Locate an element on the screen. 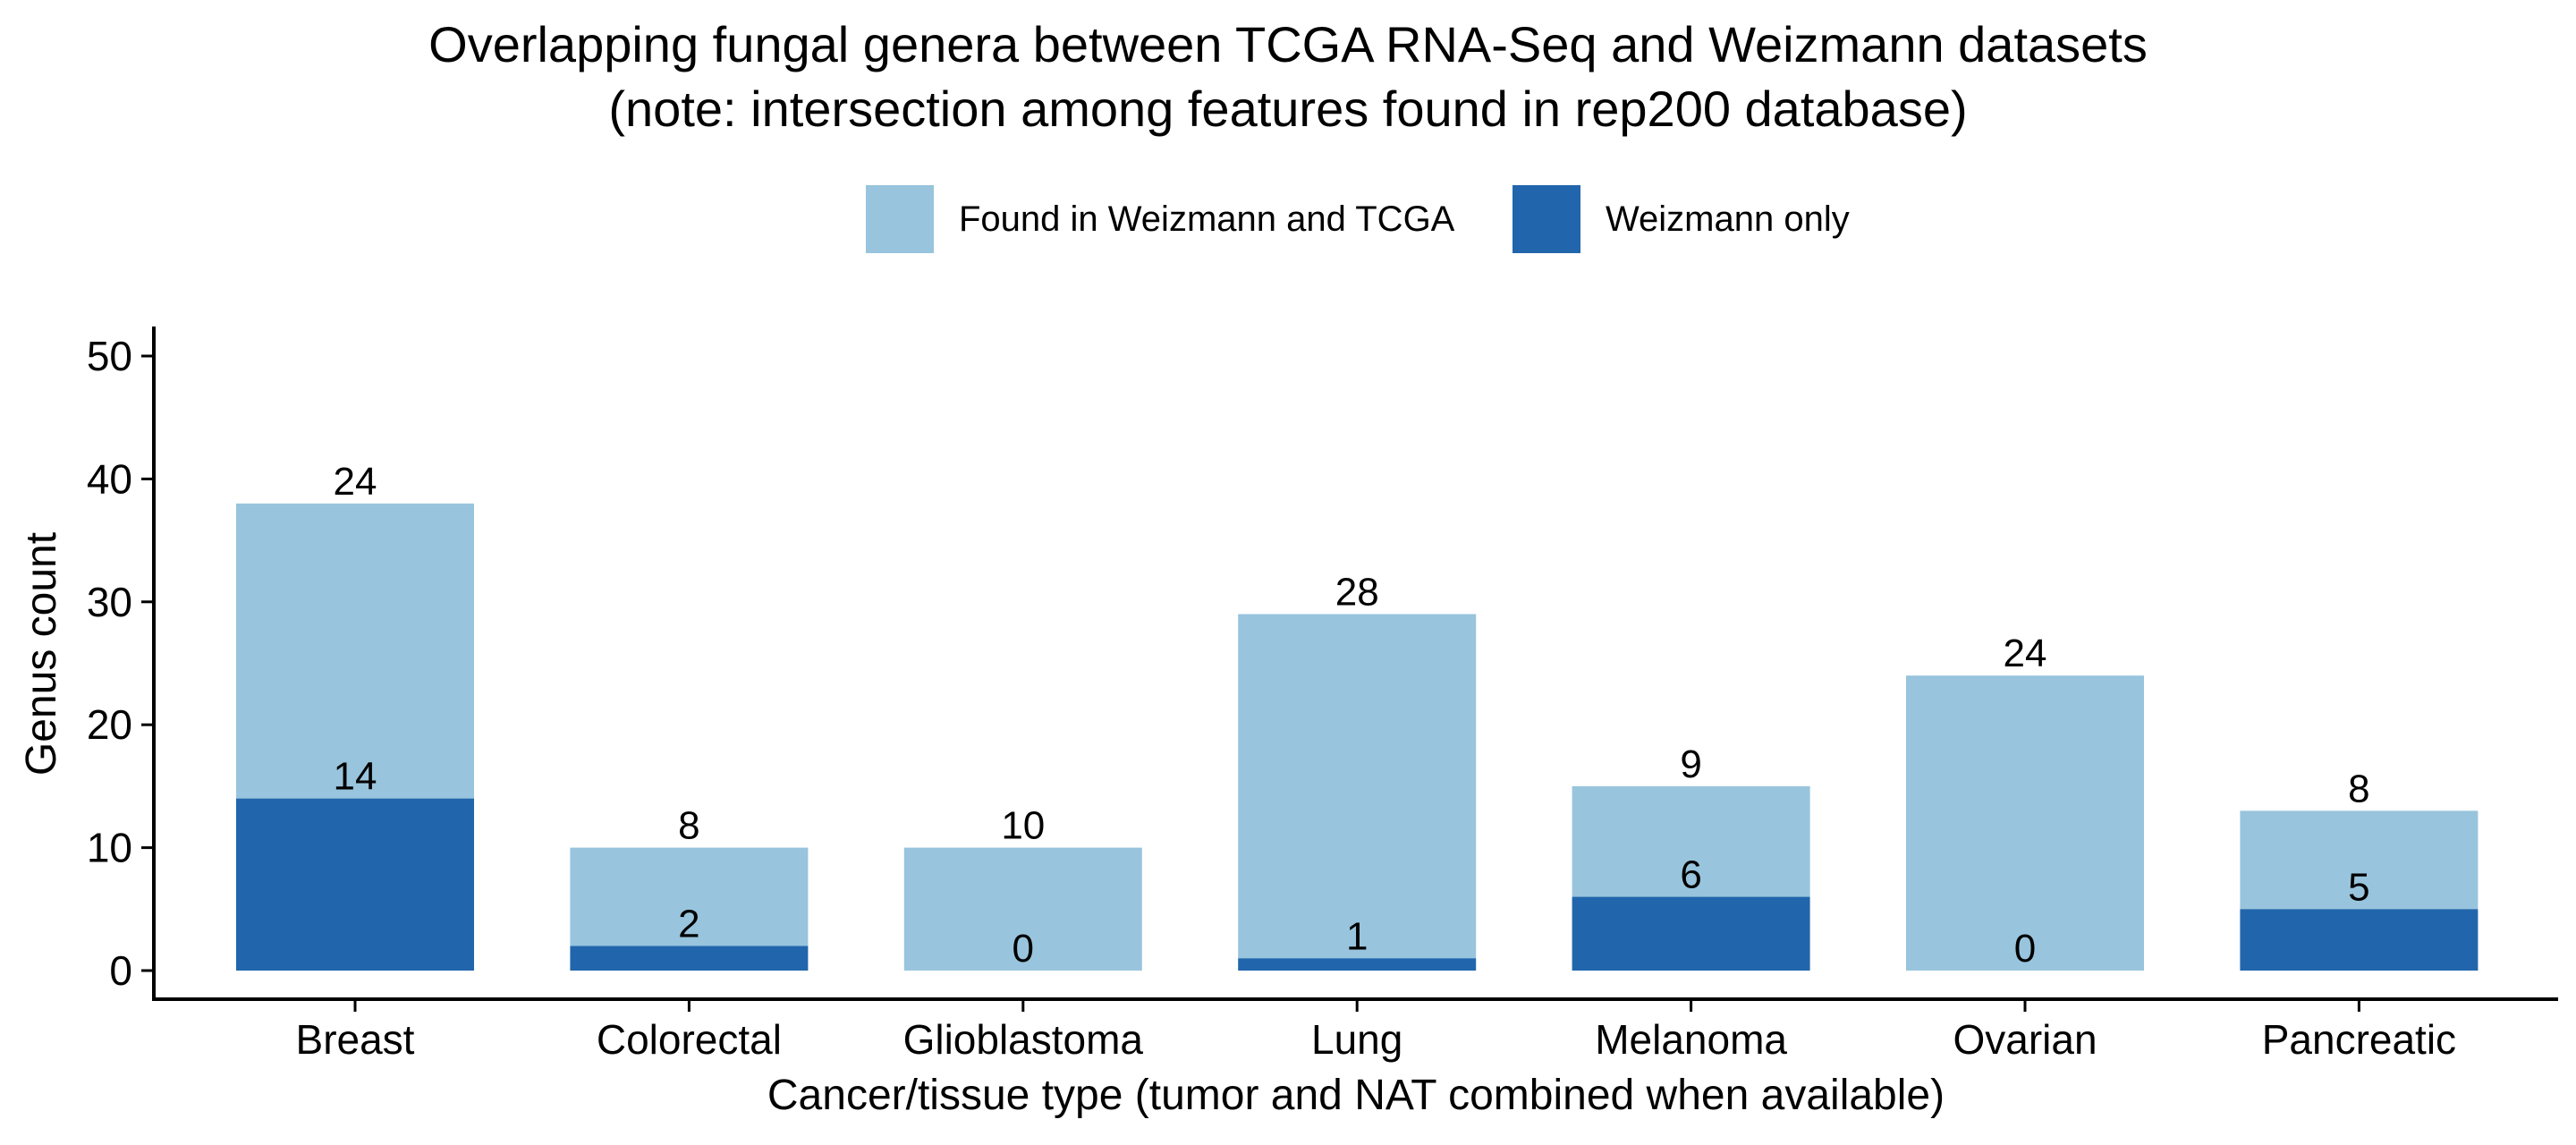  data-label-weizmann-only: 6 is located at coordinates (1690, 875).